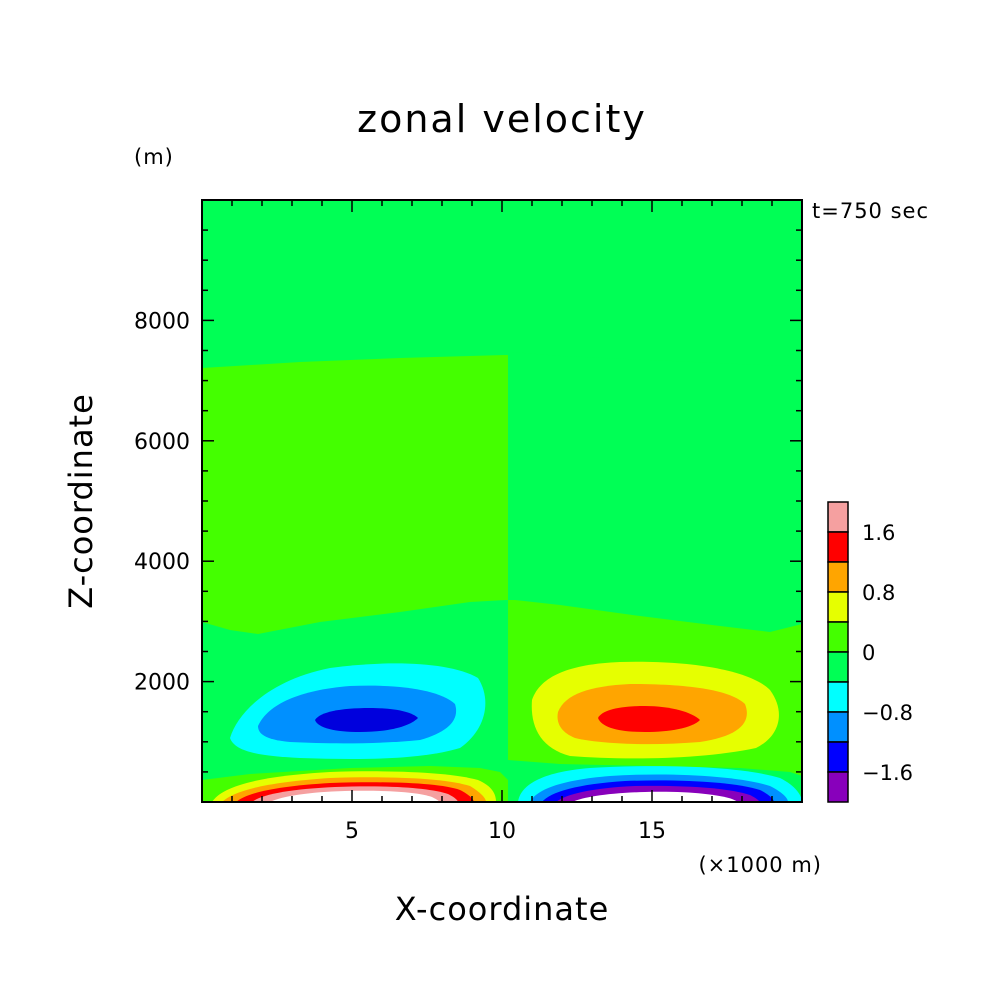  I want to click on cell-right-red, so click(649, 719).